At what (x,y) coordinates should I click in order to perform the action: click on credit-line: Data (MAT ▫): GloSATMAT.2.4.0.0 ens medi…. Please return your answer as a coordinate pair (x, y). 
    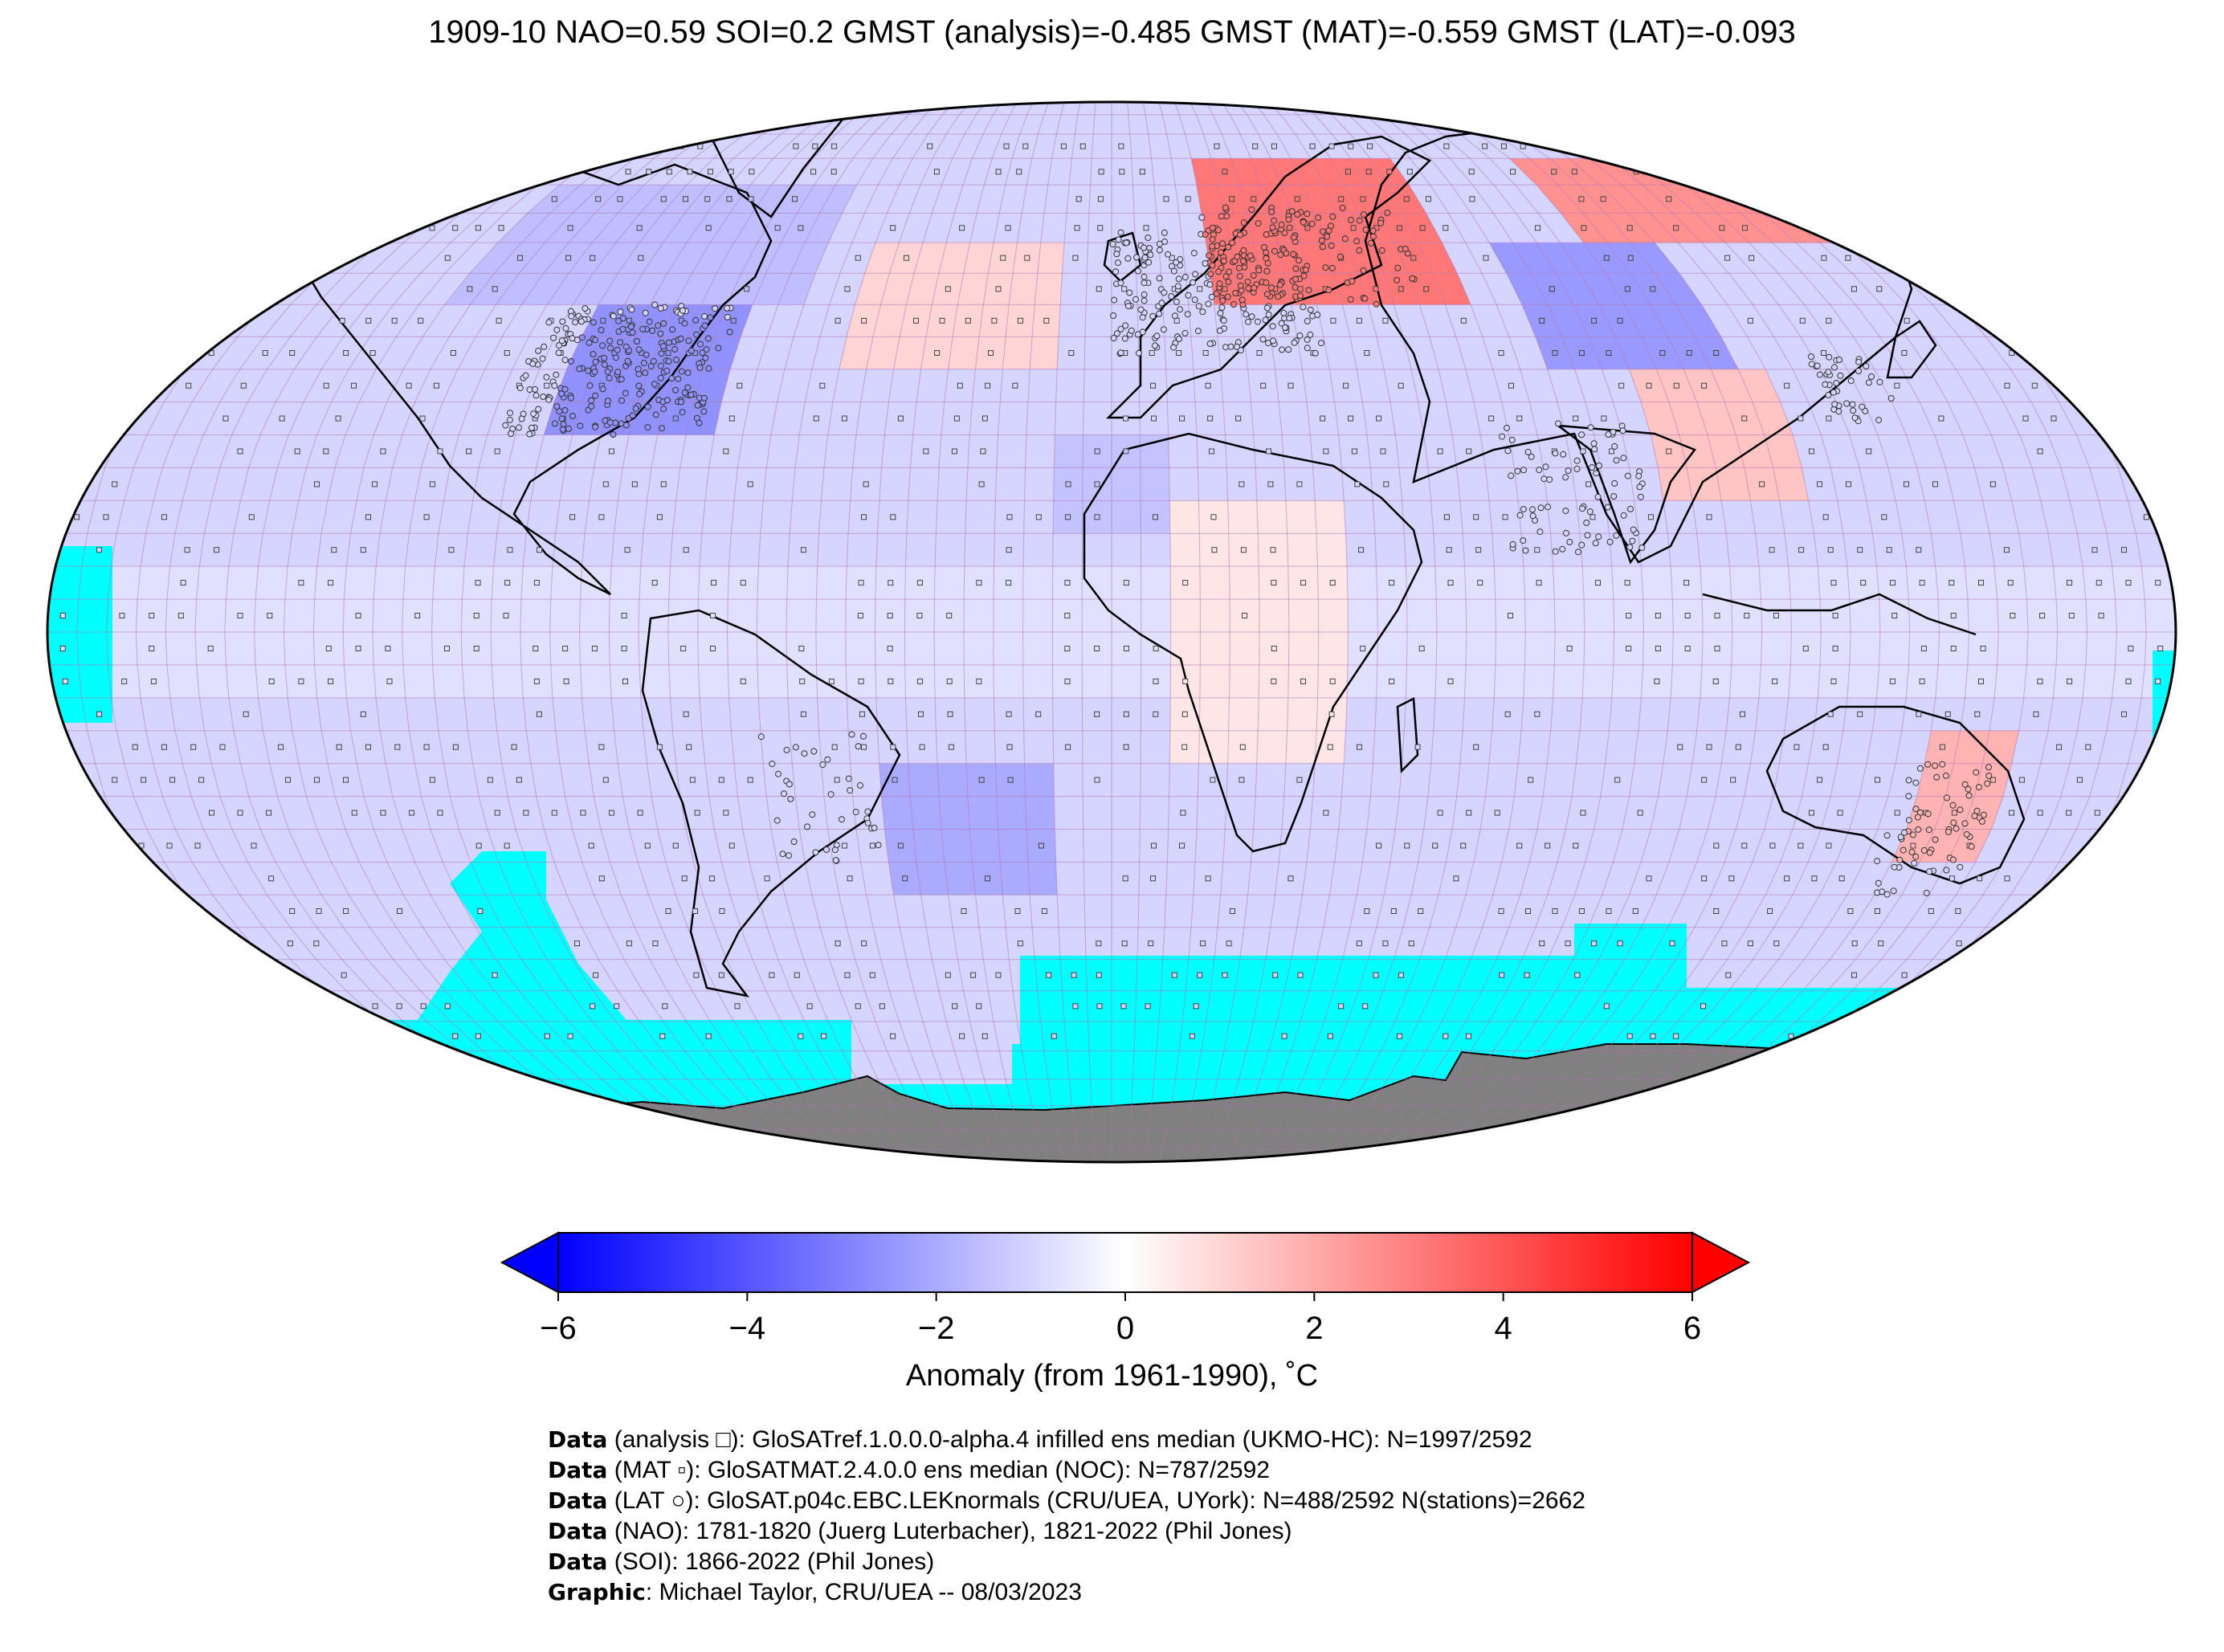
    Looking at the image, I should click on (1066, 1470).